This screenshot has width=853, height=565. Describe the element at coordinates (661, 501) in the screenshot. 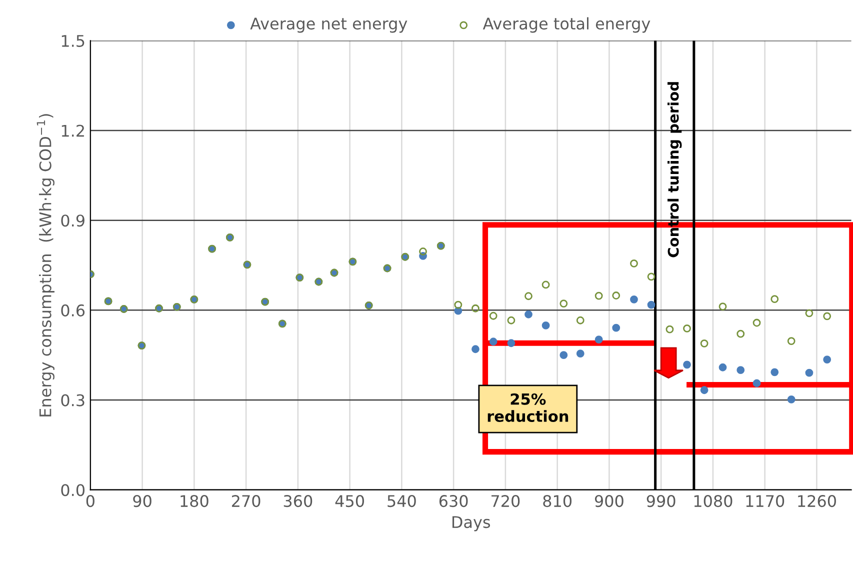

I see `x-tick-label: 990` at that location.